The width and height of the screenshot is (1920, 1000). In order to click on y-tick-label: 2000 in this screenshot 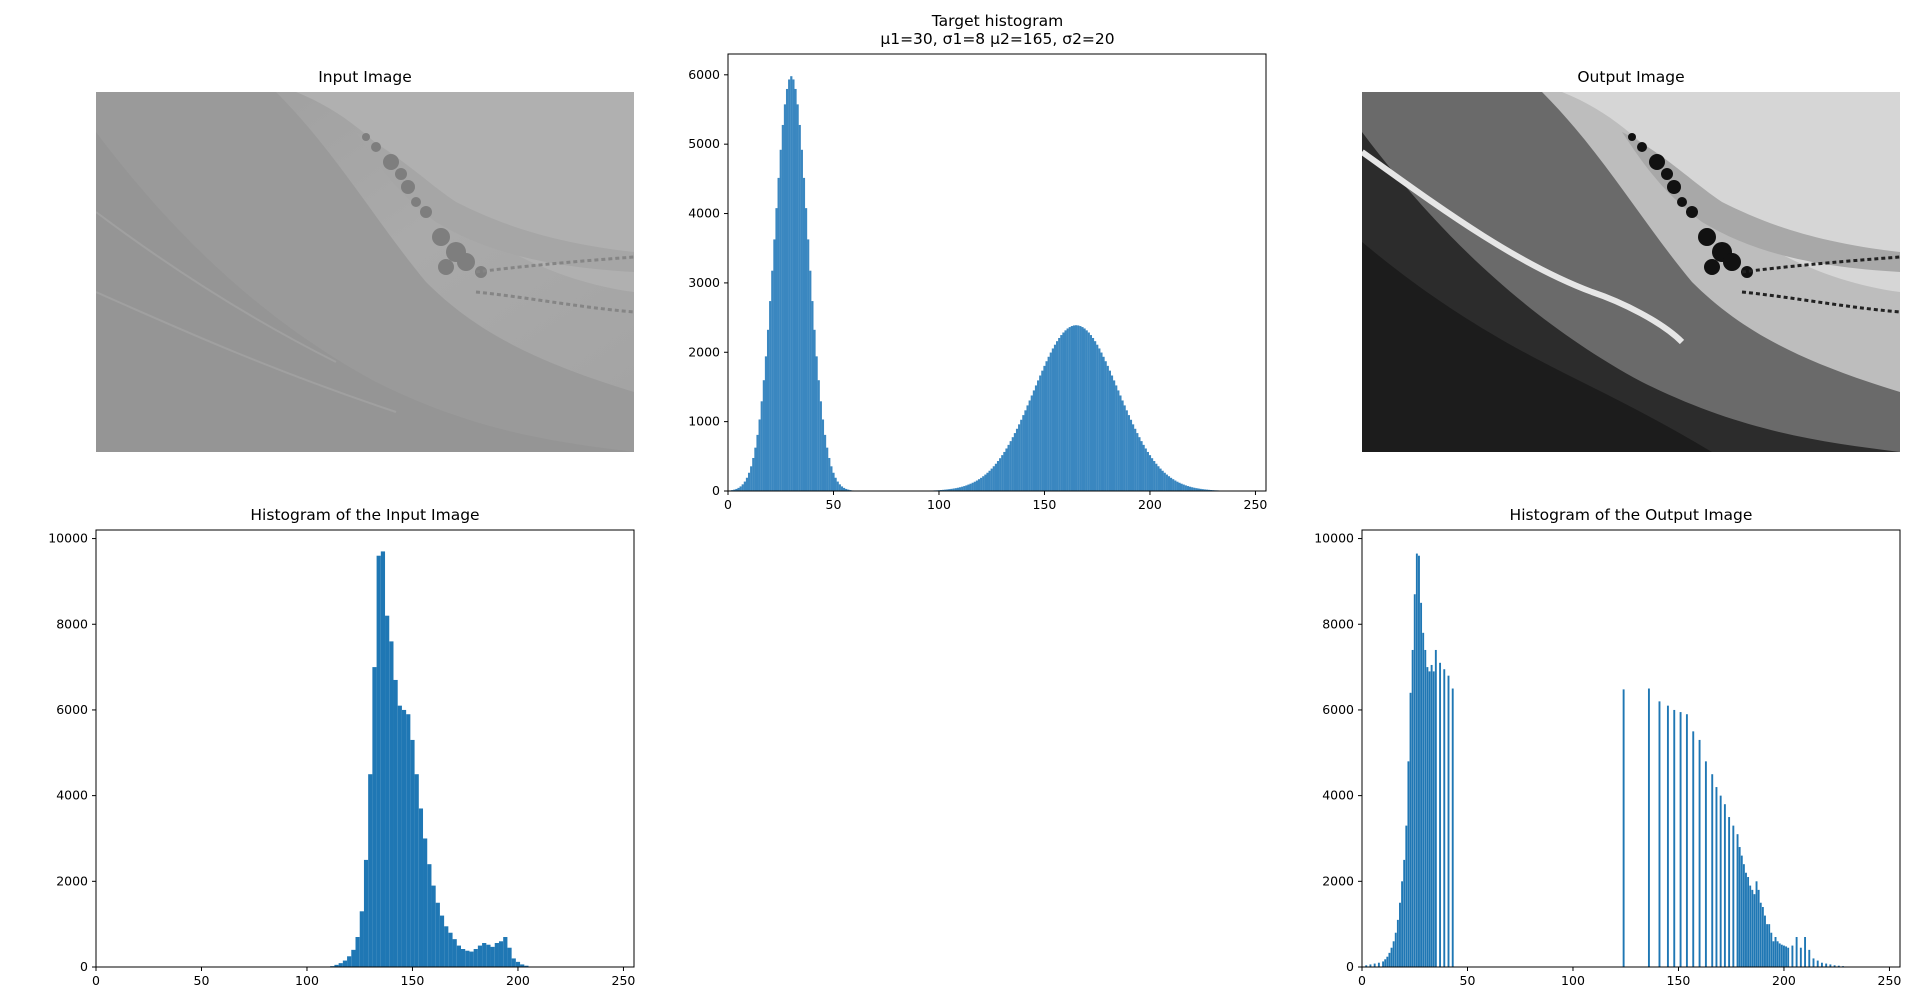, I will do `click(72, 880)`.